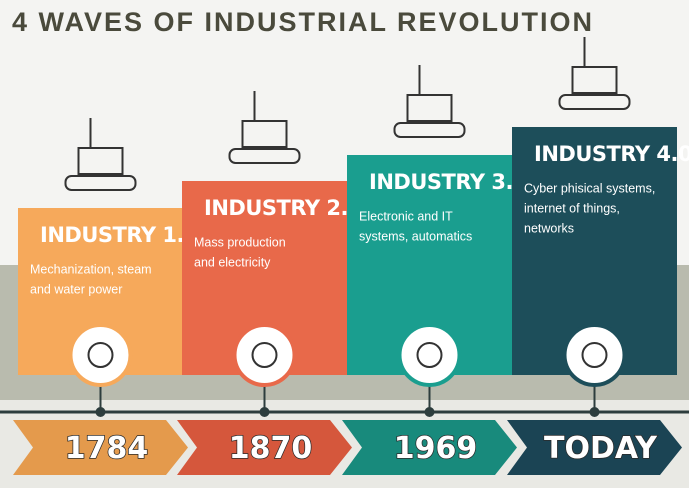 The image size is (689, 493). What do you see at coordinates (589, 188) in the screenshot?
I see `stage-description: Cyber phisical systems,` at bounding box center [589, 188].